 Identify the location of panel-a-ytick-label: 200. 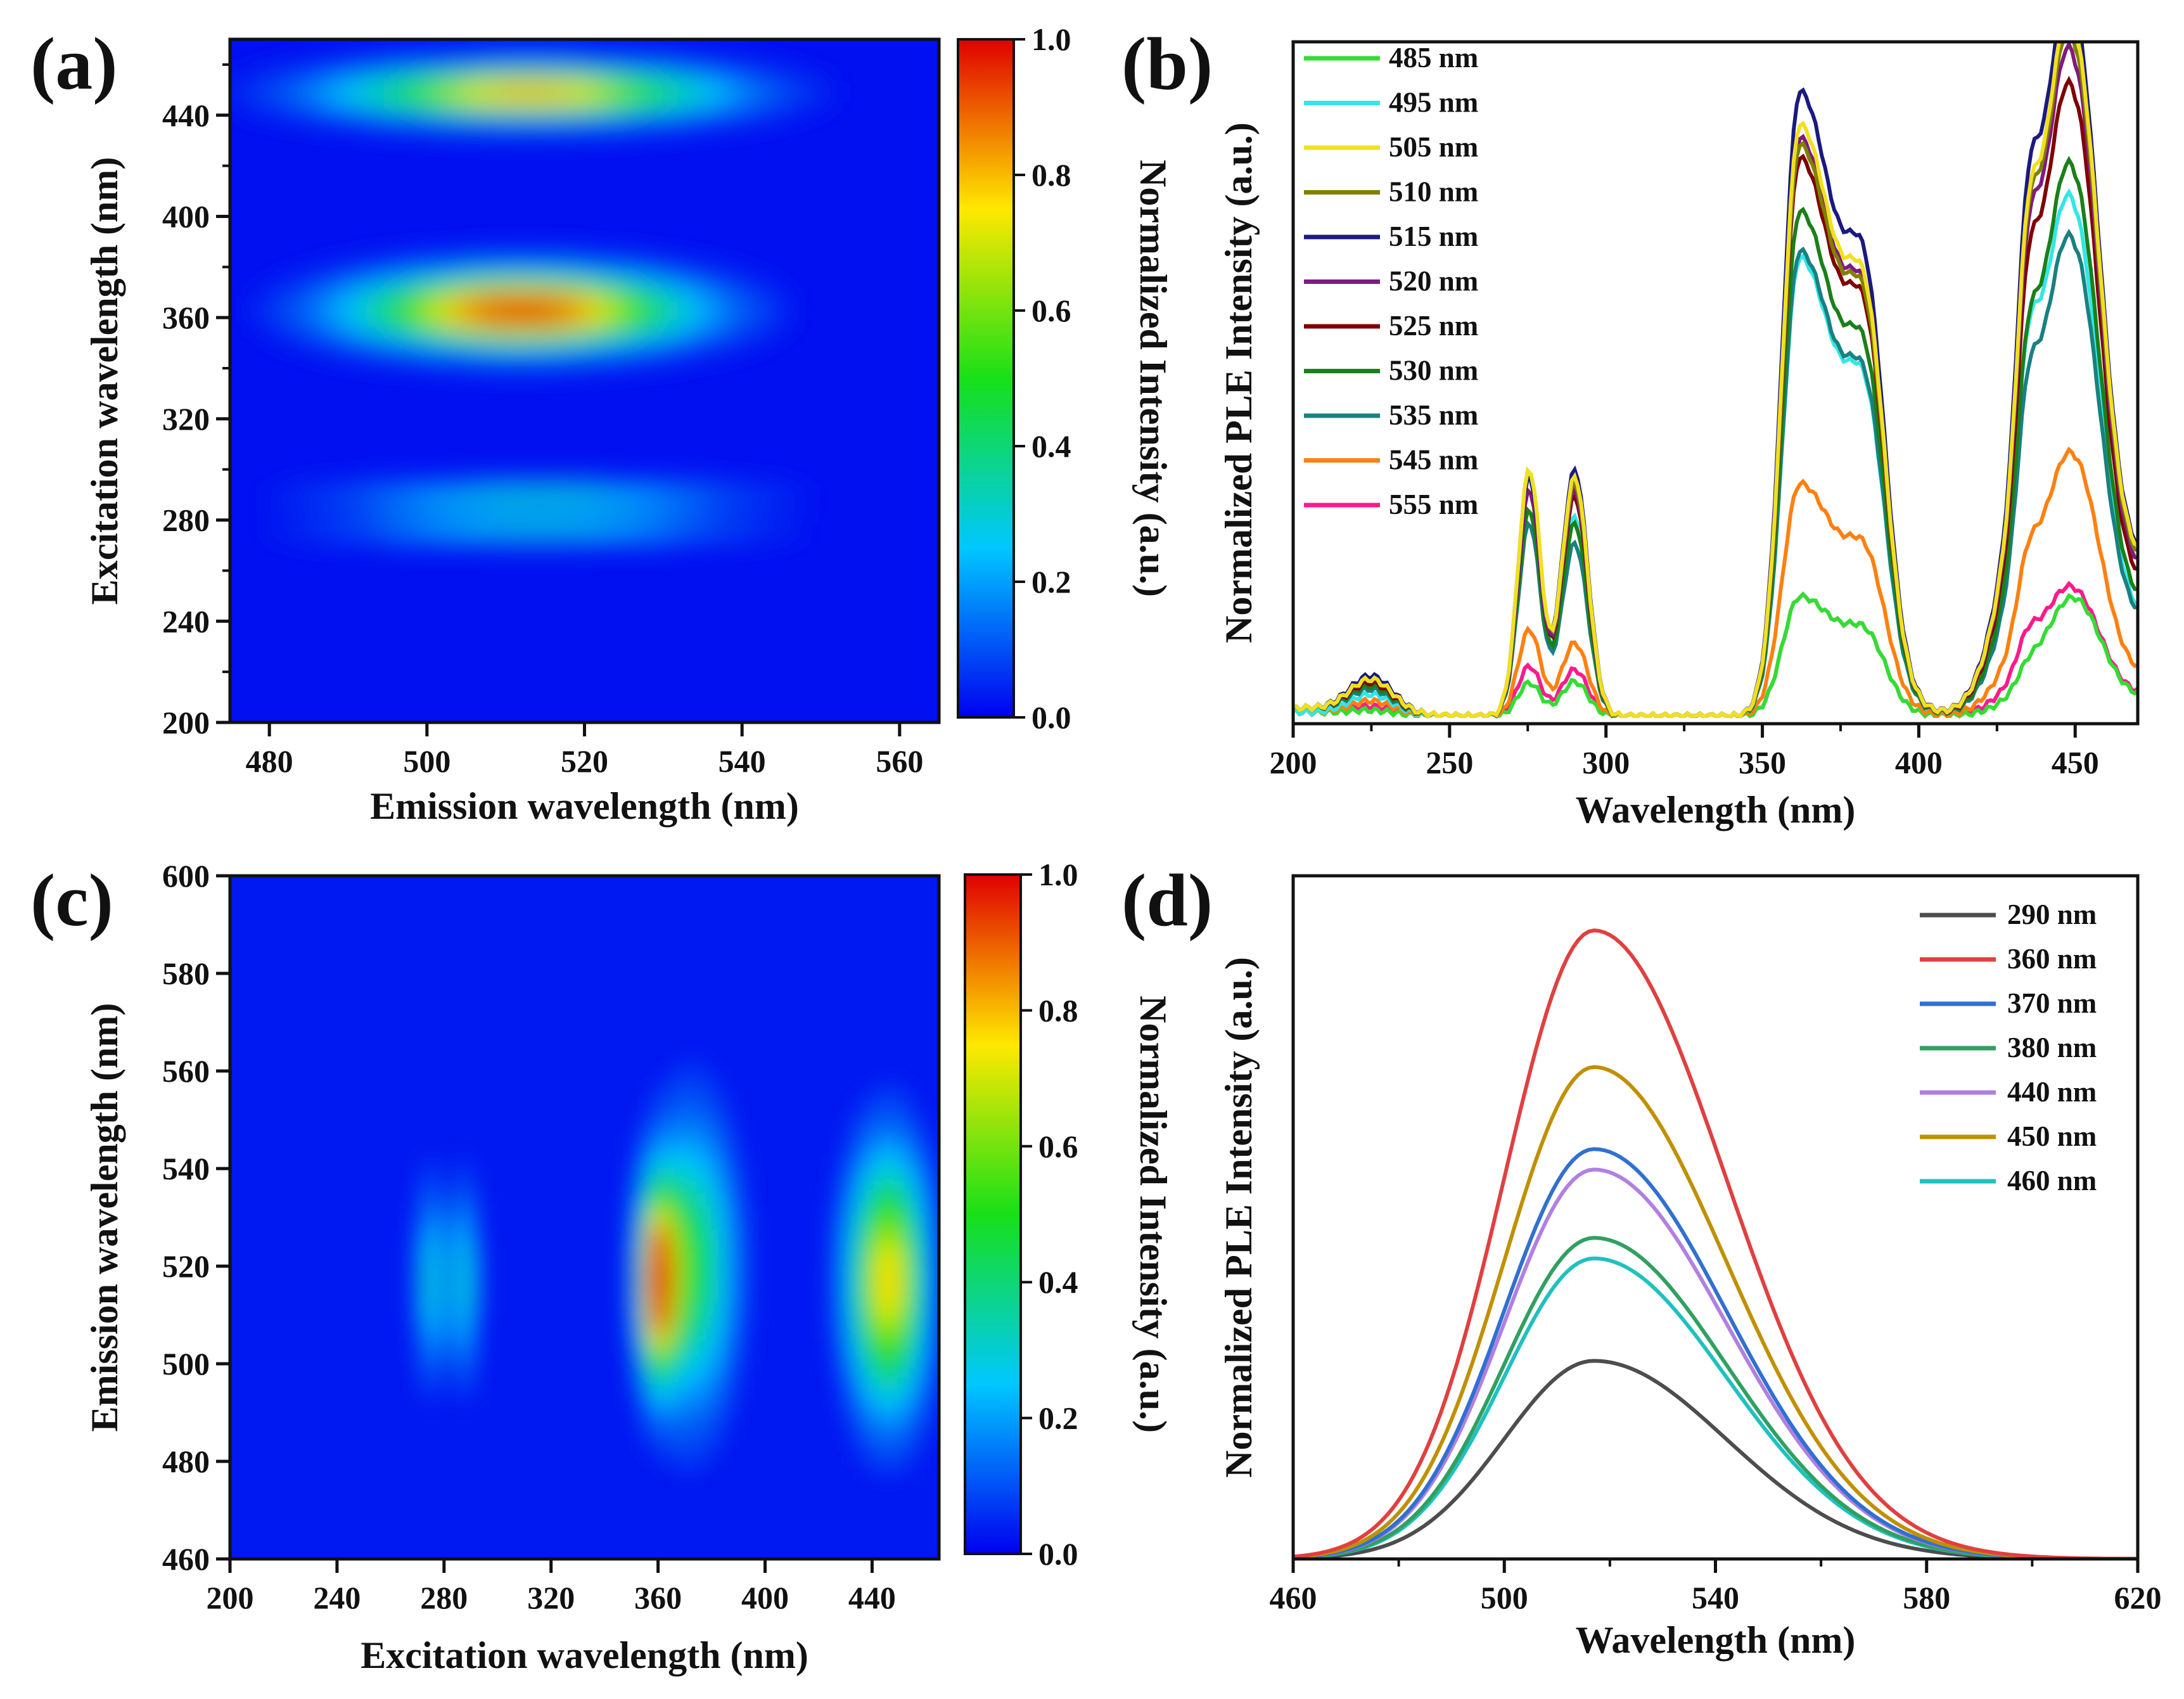
(186, 722).